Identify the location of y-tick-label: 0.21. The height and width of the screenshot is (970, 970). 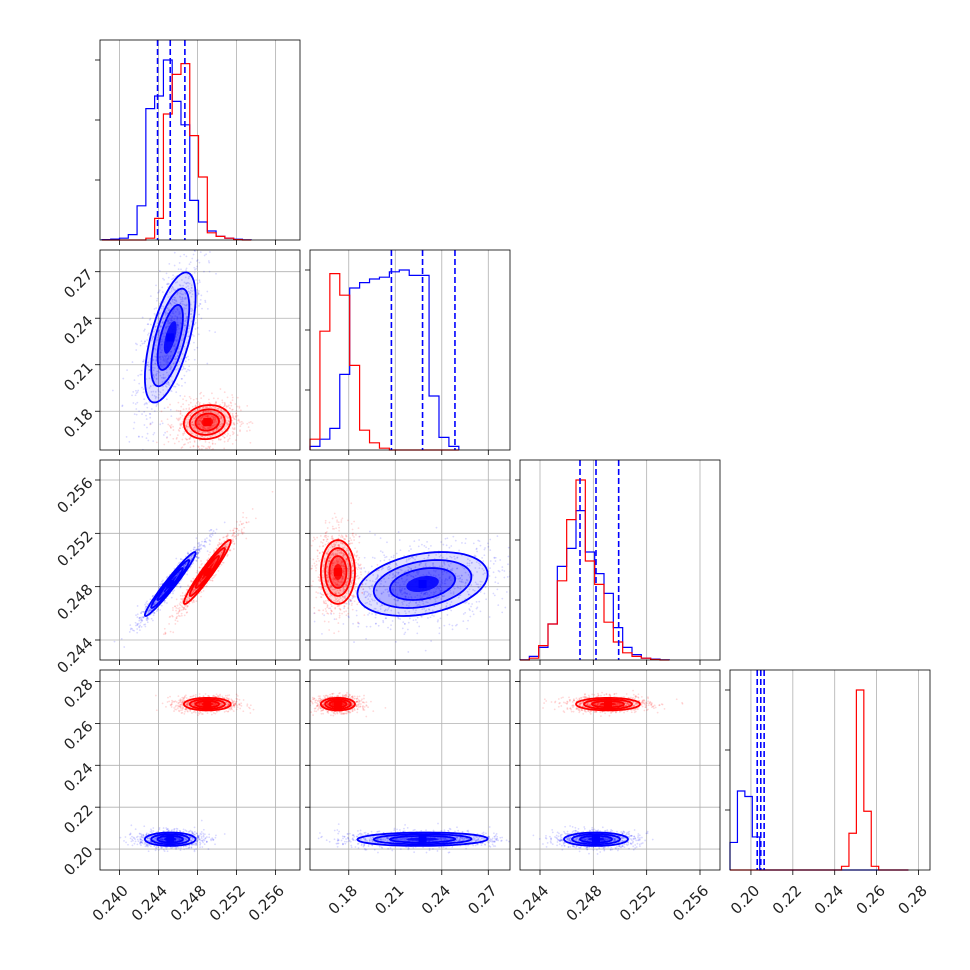
(78, 377).